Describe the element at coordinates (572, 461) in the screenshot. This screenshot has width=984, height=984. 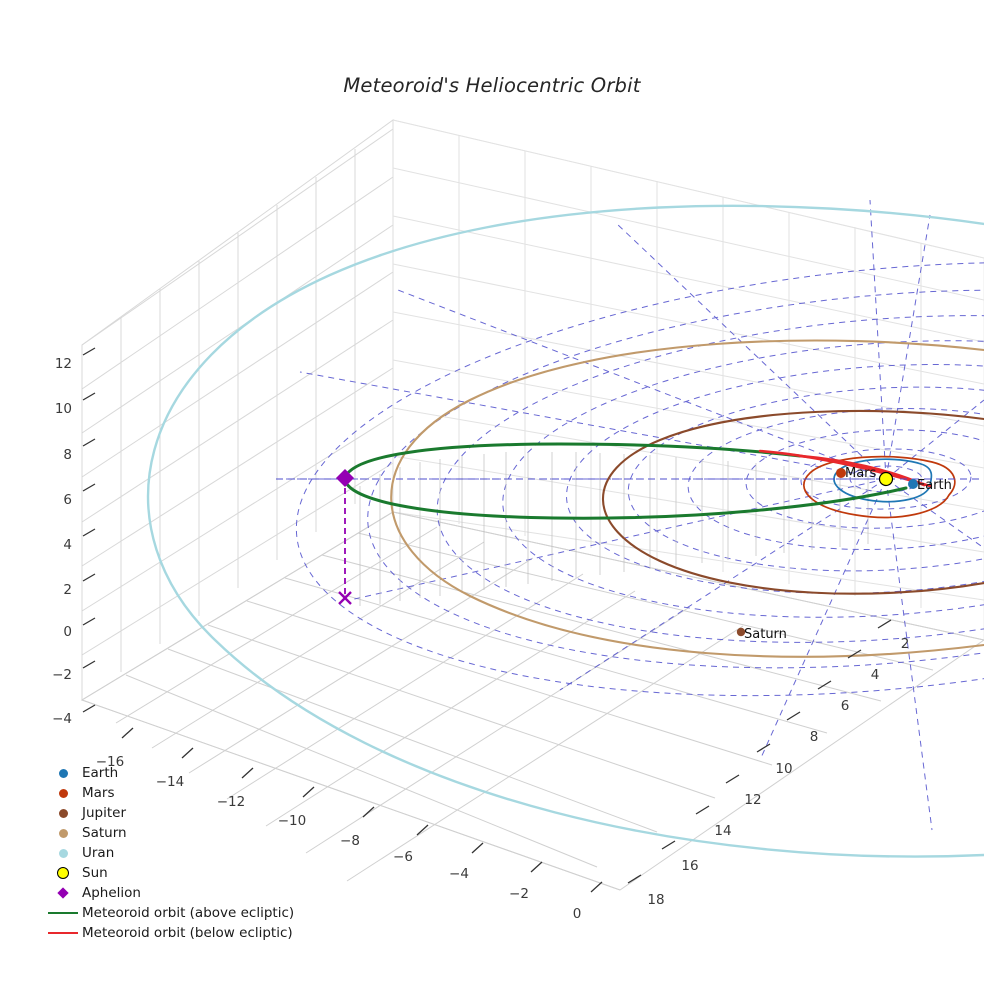
I see `meteoroid-above-ecliptic-path` at that location.